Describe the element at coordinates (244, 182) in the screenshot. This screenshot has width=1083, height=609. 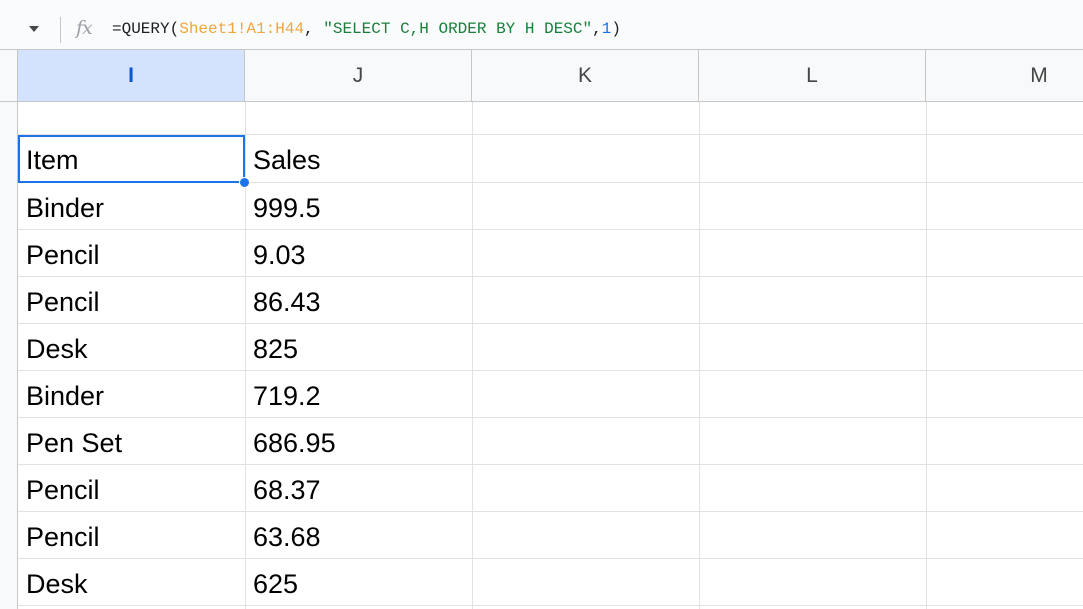
I see `fill-handle` at that location.